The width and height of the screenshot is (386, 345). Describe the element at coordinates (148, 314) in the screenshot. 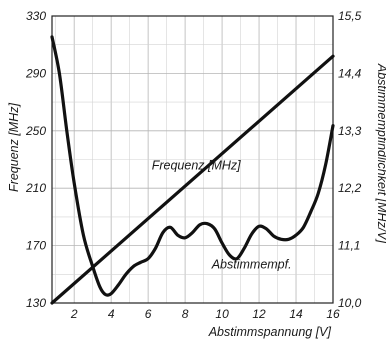

I see `x-tick-label: 6` at that location.